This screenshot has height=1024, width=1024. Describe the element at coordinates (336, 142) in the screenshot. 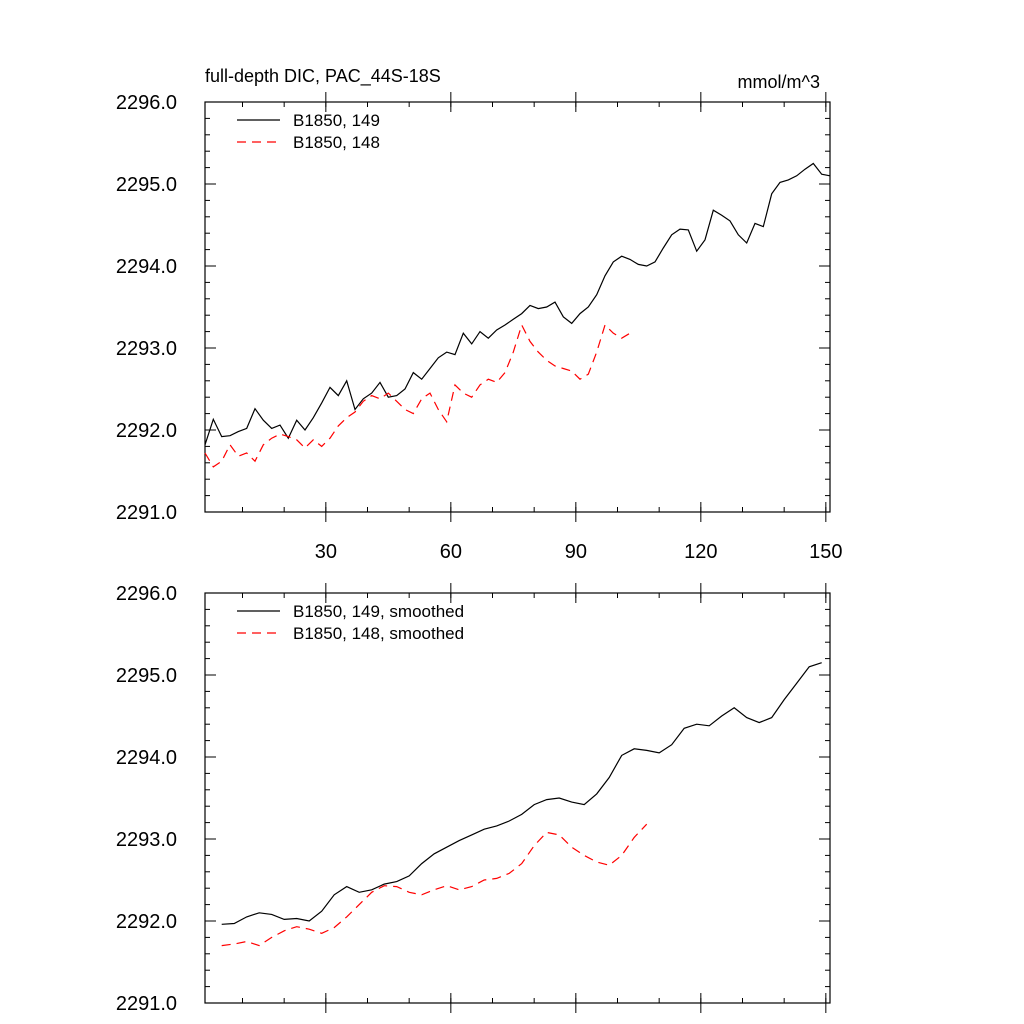

I see `legend-label: B1850, 148` at that location.